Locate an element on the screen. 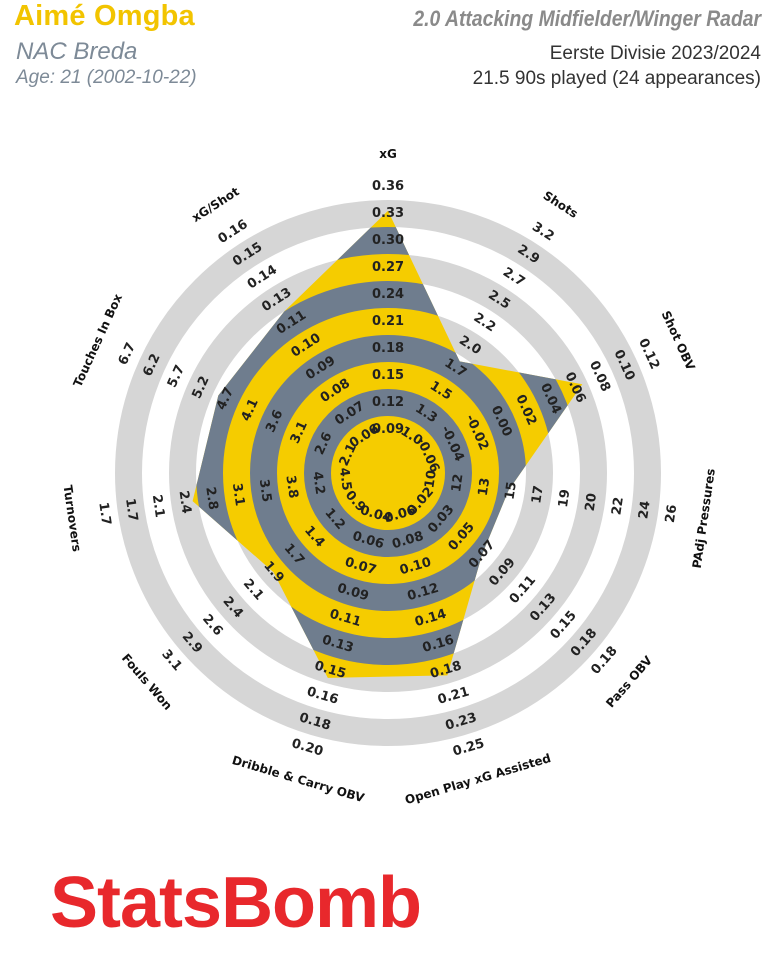  radar-title: 2.0 Attacking Midfielder/Winger Radar is located at coordinates (587, 18).